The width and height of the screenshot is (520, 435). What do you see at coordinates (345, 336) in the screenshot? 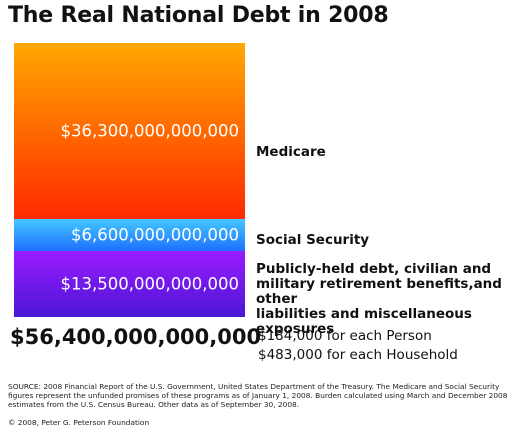
I see `burden-per-person: $184,000 for each Person` at bounding box center [345, 336].